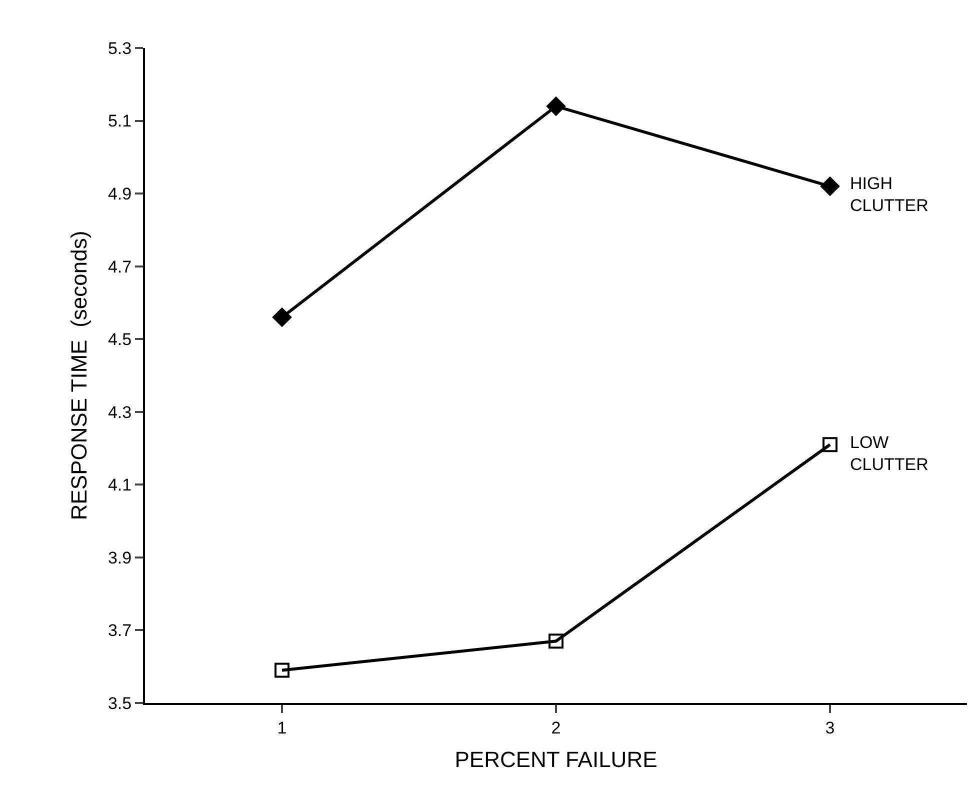 Image resolution: width=969 pixels, height=807 pixels. I want to click on y-tick-label: 4.1, so click(120, 485).